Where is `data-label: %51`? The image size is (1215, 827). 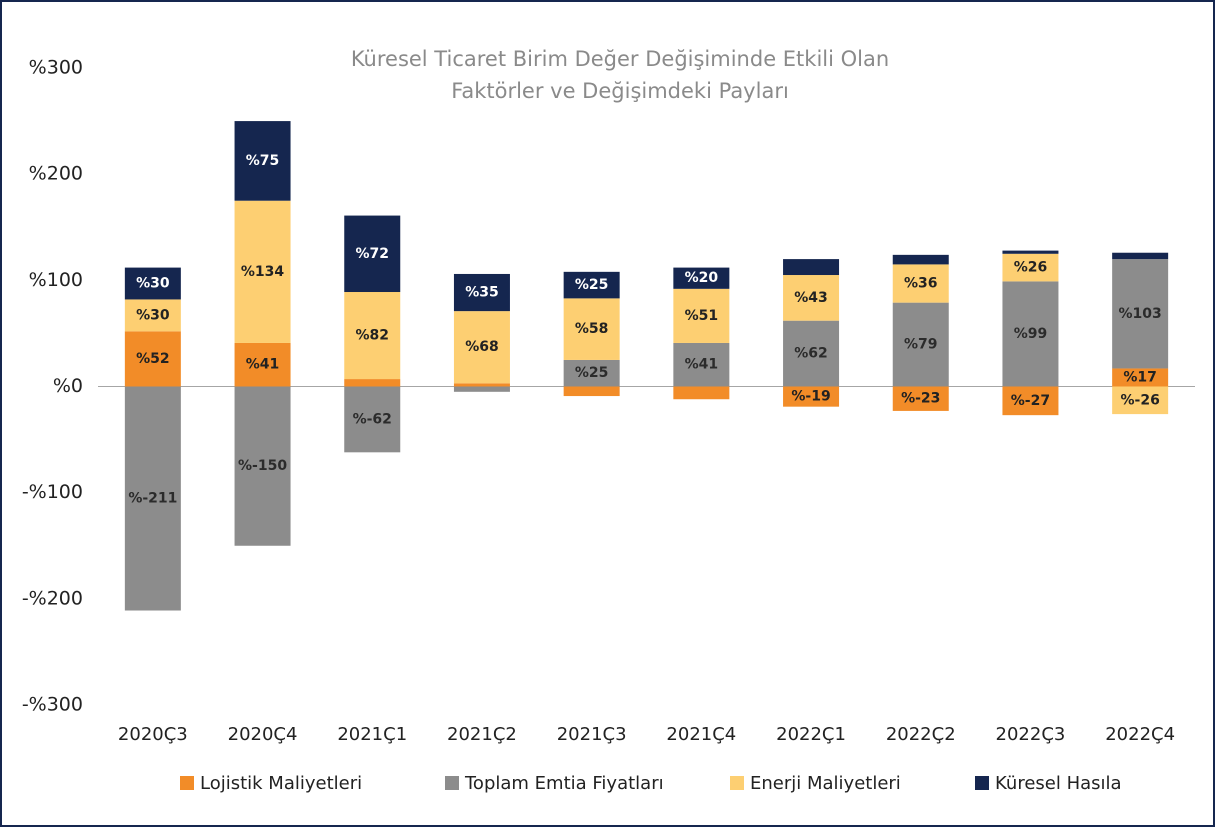 data-label: %51 is located at coordinates (702, 316).